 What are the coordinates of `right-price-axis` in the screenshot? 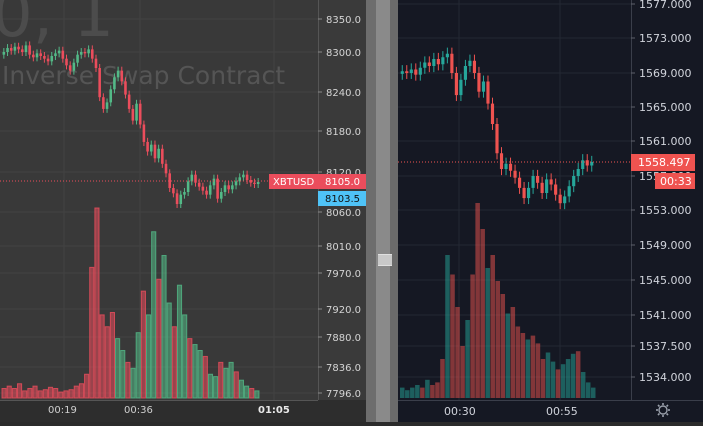 It's located at (667, 200).